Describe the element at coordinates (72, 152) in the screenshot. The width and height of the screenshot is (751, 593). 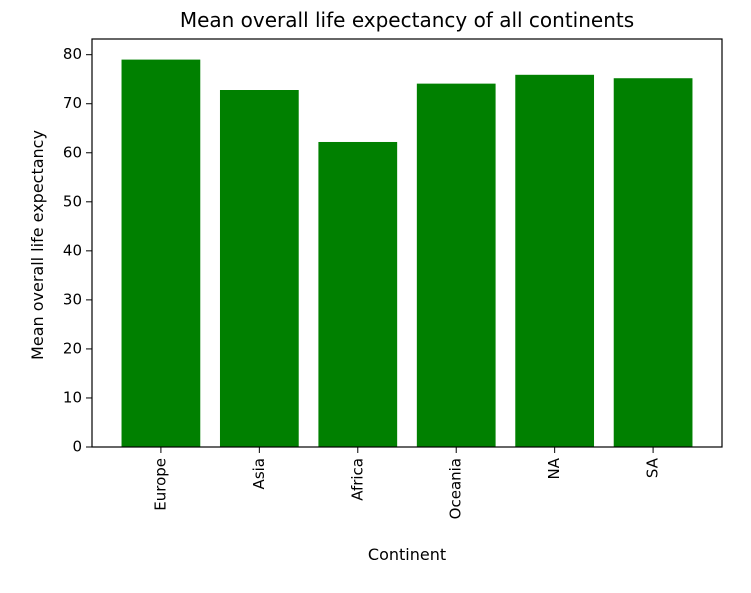
I see `y-tick-label: 60` at that location.